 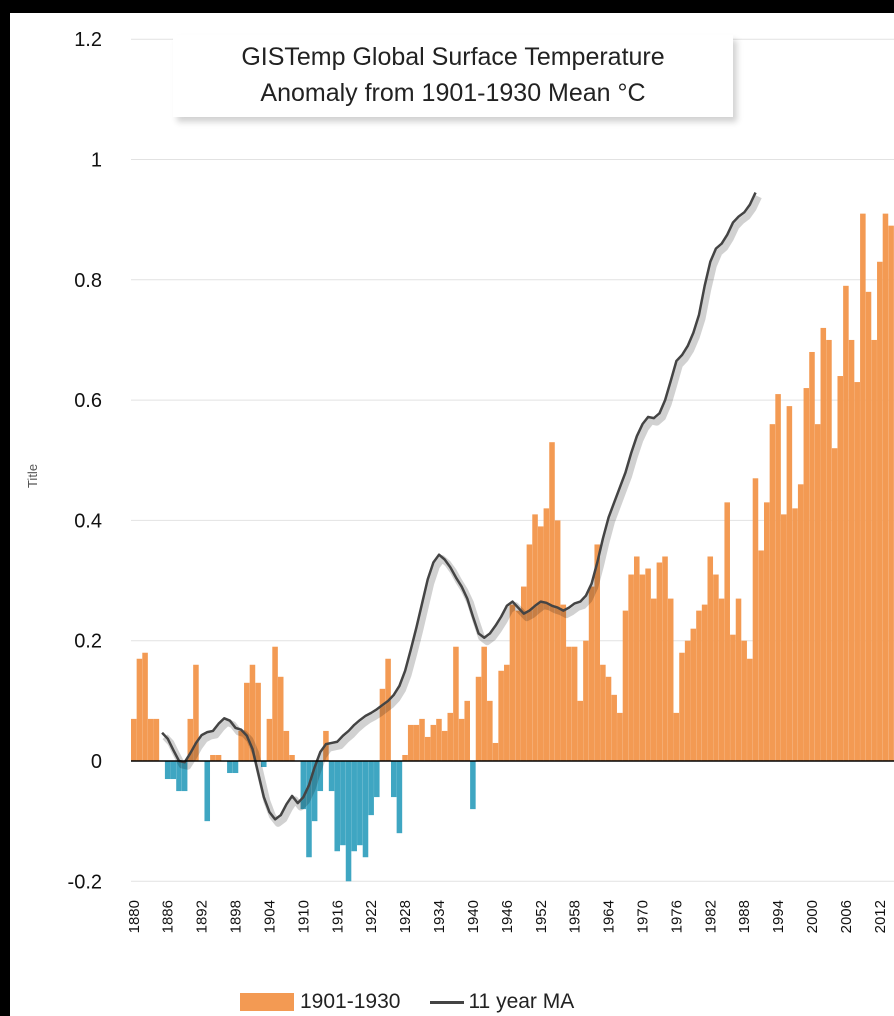 I want to click on y-tick-label: 1, so click(x=96, y=161).